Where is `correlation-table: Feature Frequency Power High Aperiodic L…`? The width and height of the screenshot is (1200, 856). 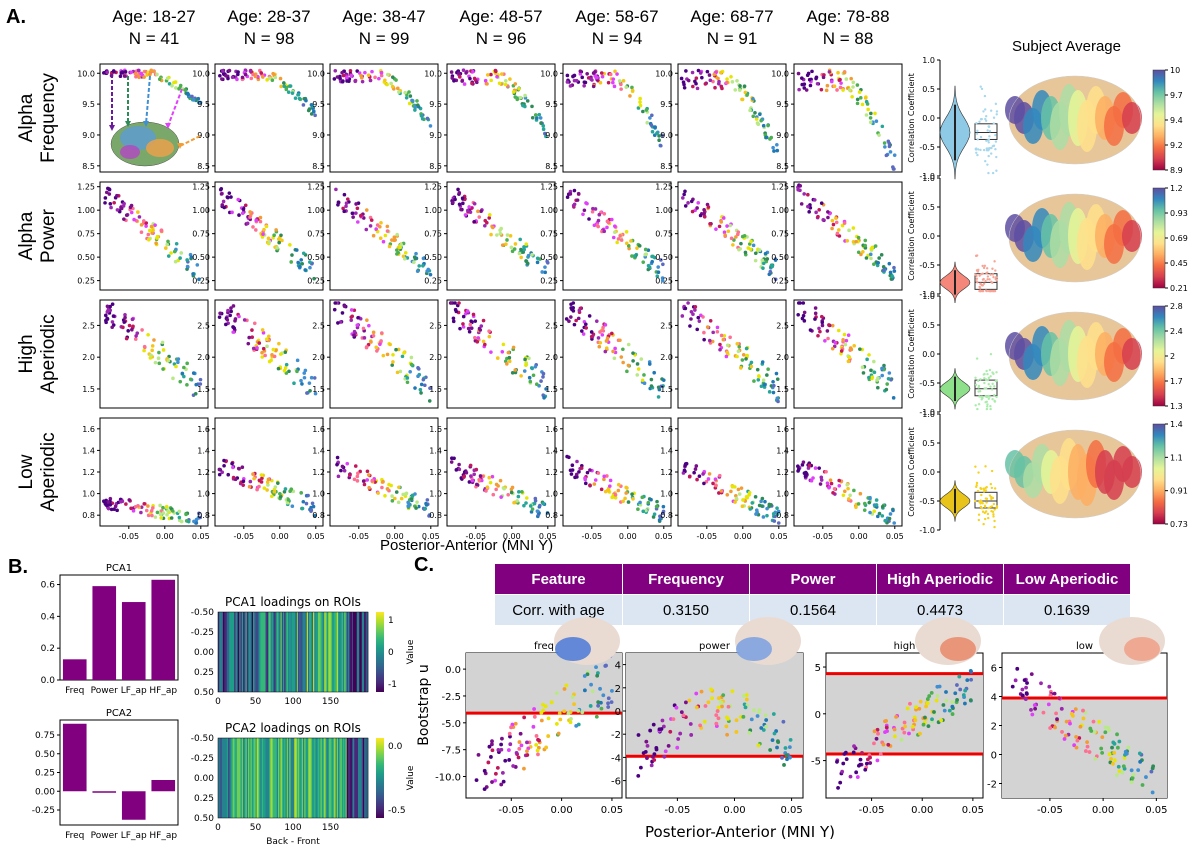
correlation-table: Feature Frequency Power High Aperiodic L… is located at coordinates (812, 594).